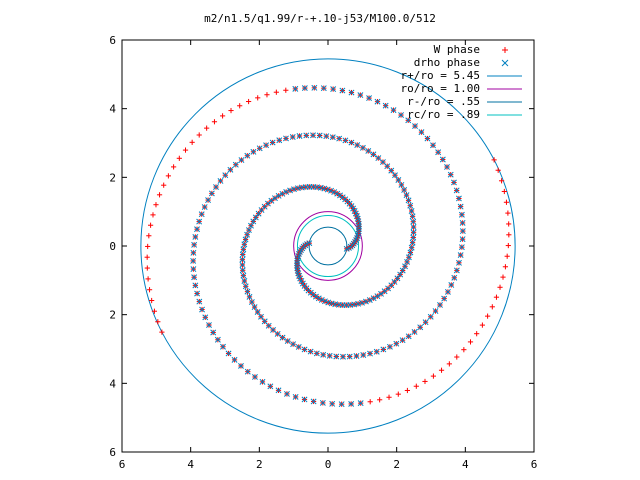 The image size is (640, 480). I want to click on y-tick-label: 0, so click(112, 246).